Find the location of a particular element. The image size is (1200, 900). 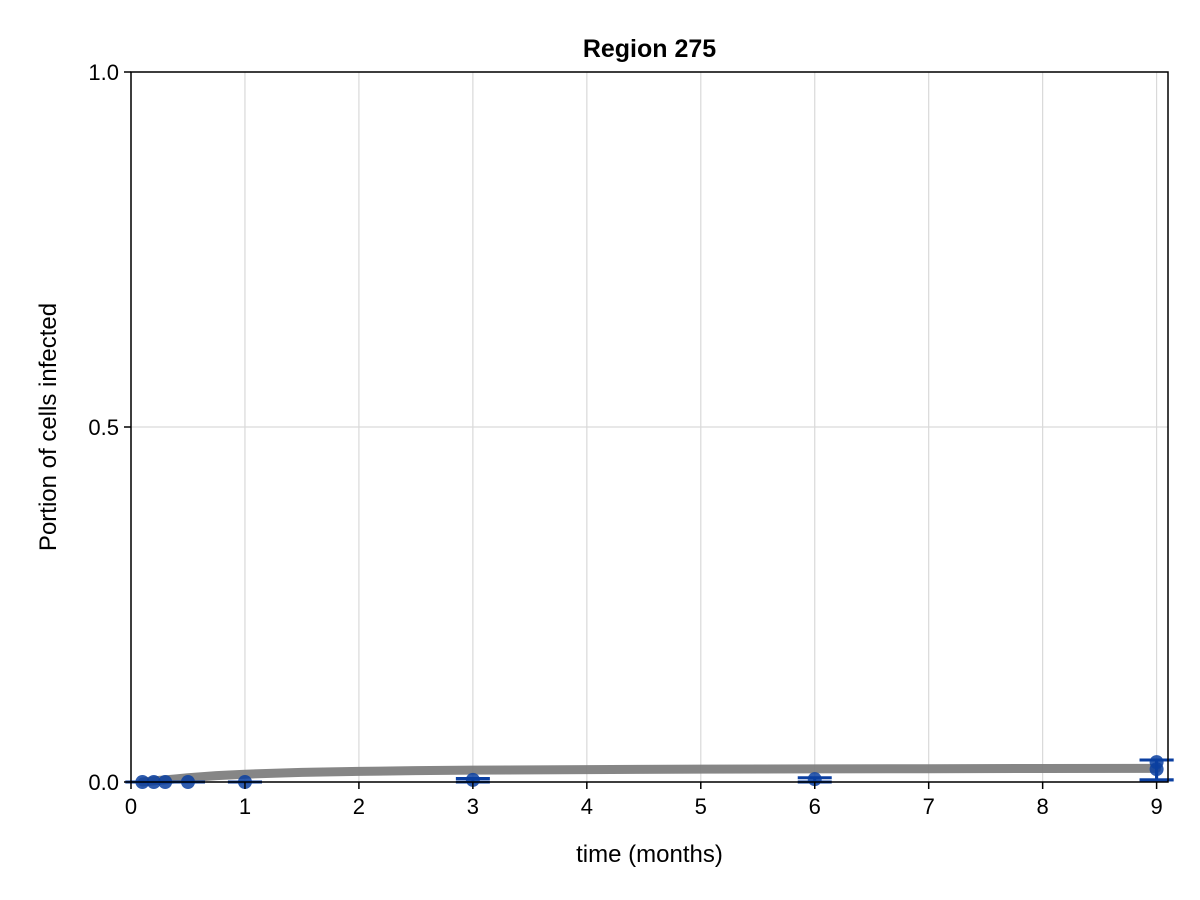

x-tick-label: 1 is located at coordinates (245, 806).